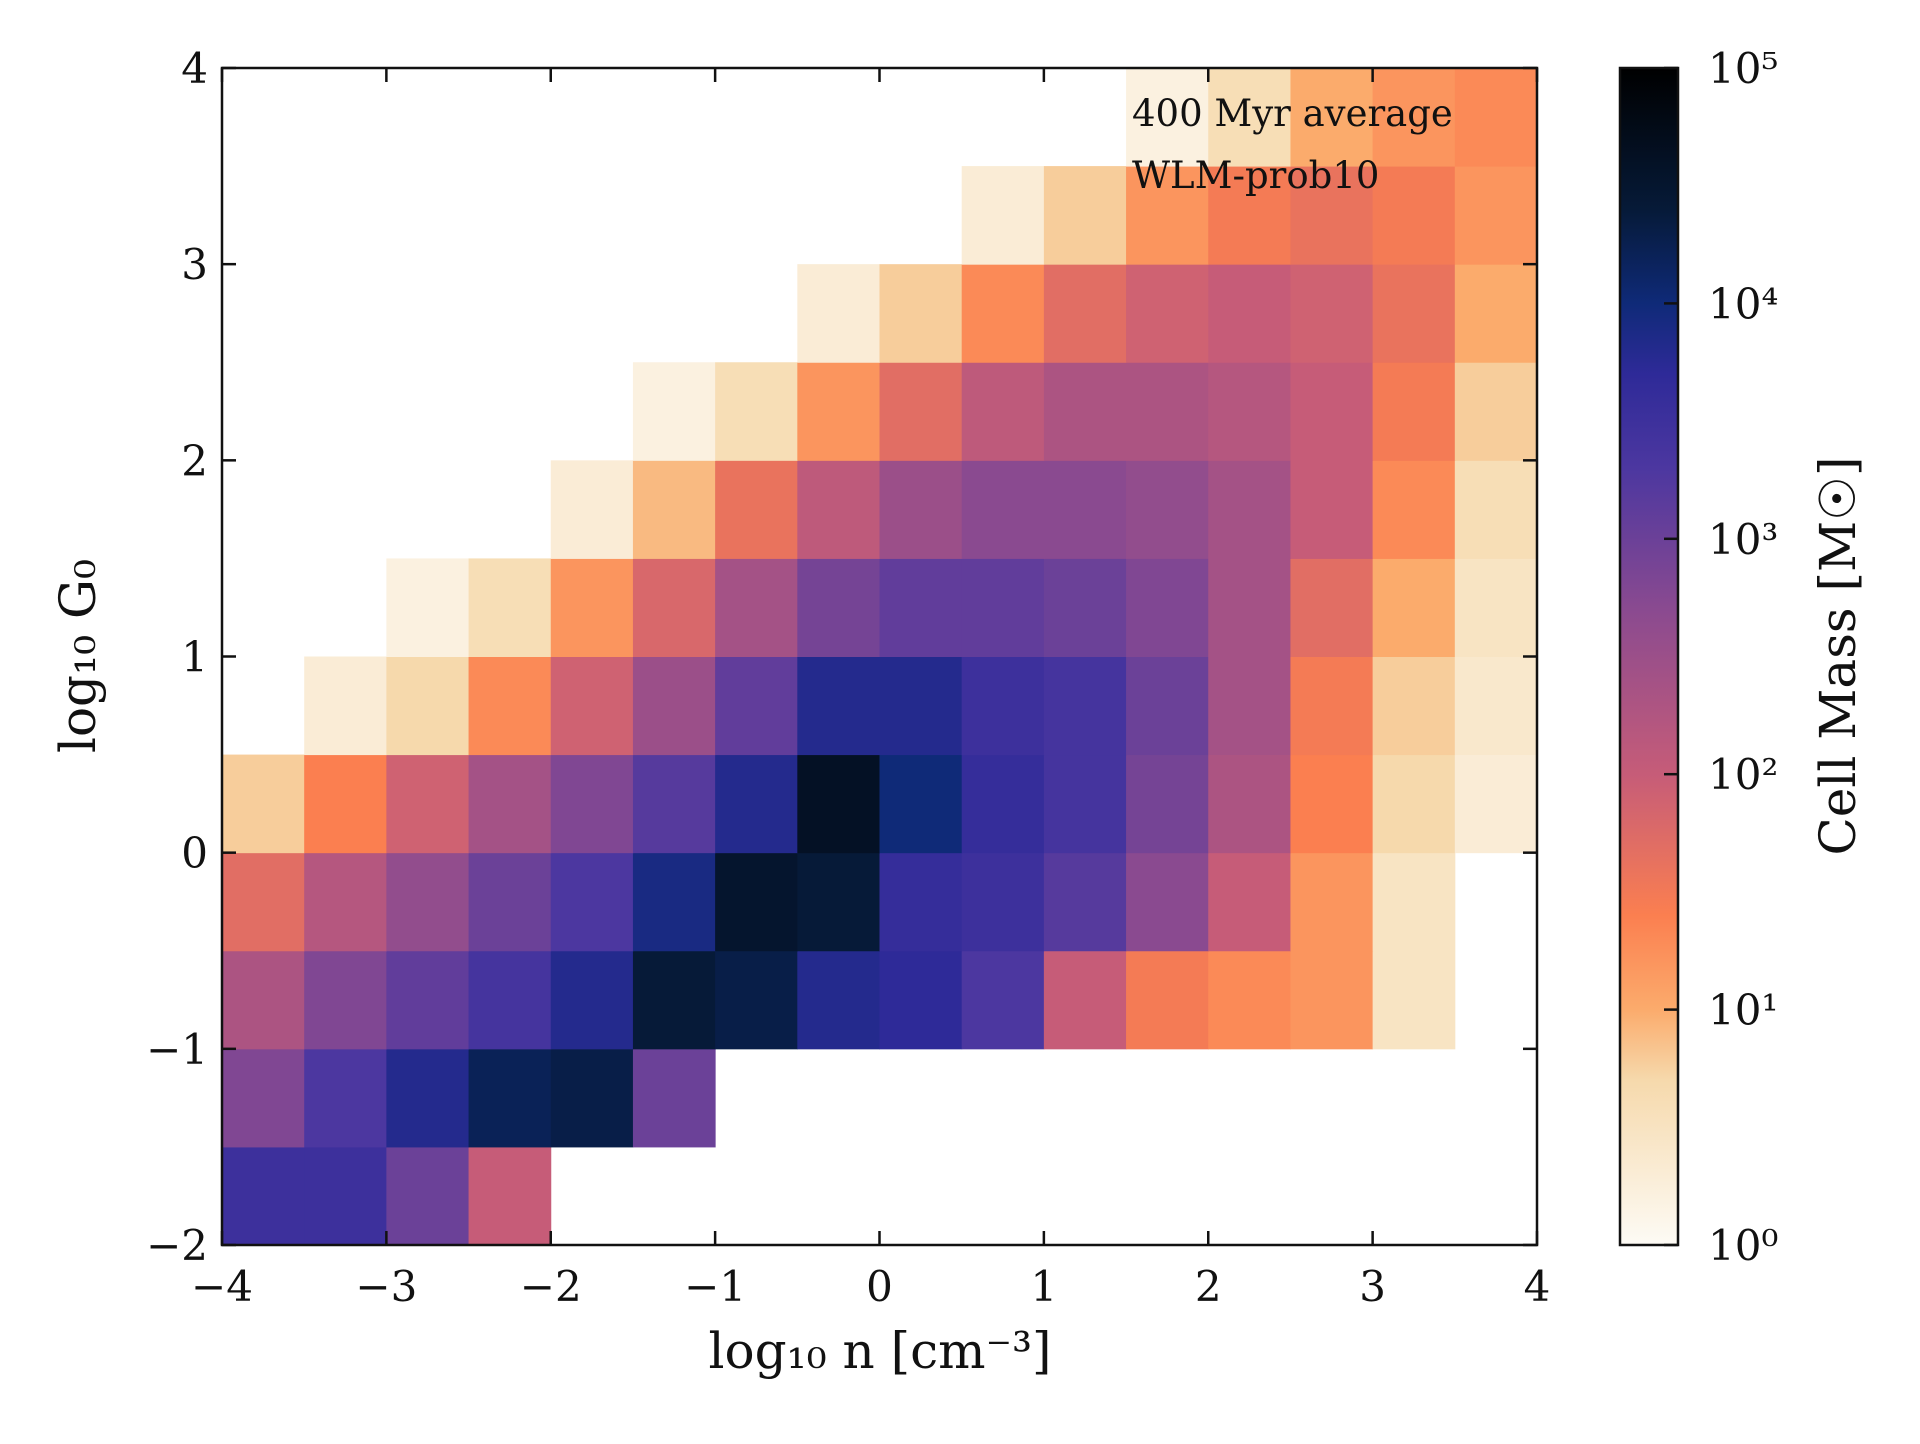  What do you see at coordinates (1743, 1245) in the screenshot?
I see `colorbar-tick-label: 10⁰` at bounding box center [1743, 1245].